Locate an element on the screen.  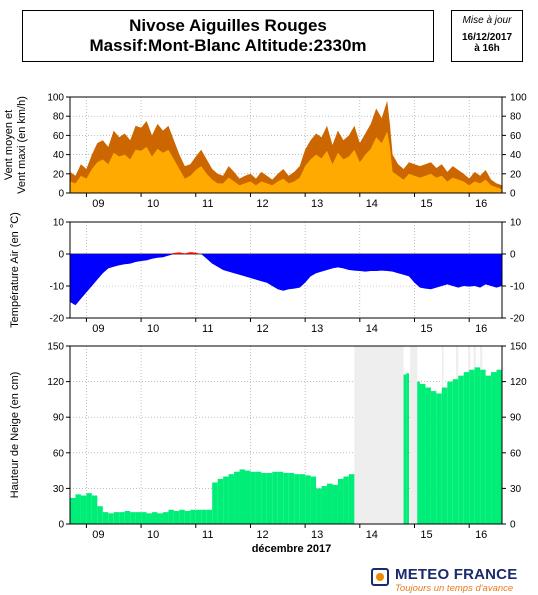
y-tick-label-right: 20 is located at coordinates (516, 174).